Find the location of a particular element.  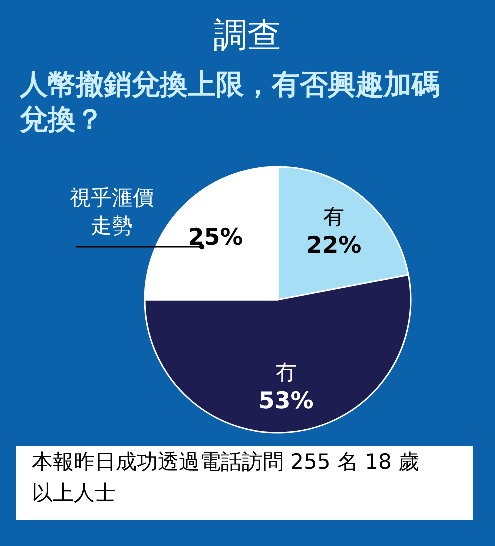

slice-label: 冇 is located at coordinates (286, 372).